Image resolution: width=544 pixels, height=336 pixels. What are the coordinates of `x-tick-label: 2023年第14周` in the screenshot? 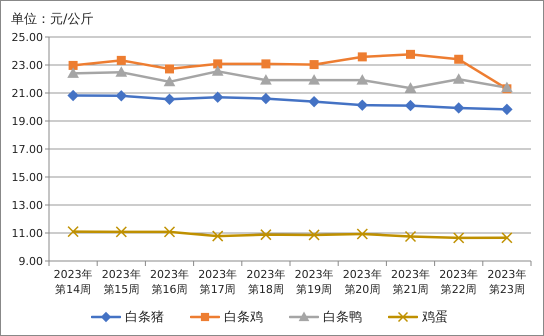 It's located at (73, 282).